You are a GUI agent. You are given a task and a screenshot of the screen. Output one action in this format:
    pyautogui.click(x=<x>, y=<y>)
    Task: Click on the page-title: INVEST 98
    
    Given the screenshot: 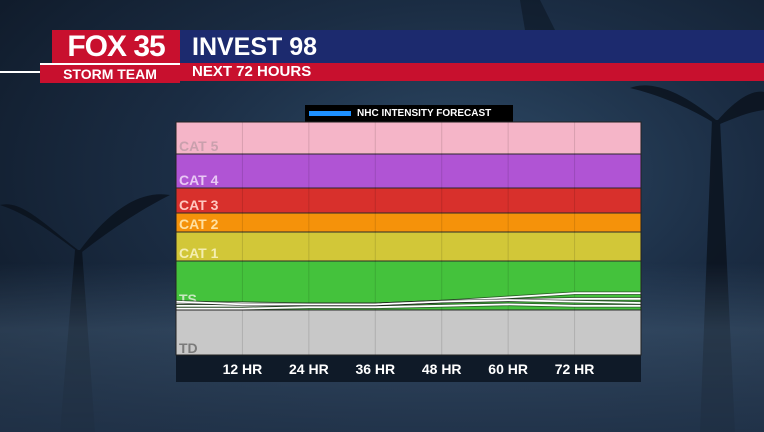 What is the action you would take?
    pyautogui.click(x=255, y=47)
    